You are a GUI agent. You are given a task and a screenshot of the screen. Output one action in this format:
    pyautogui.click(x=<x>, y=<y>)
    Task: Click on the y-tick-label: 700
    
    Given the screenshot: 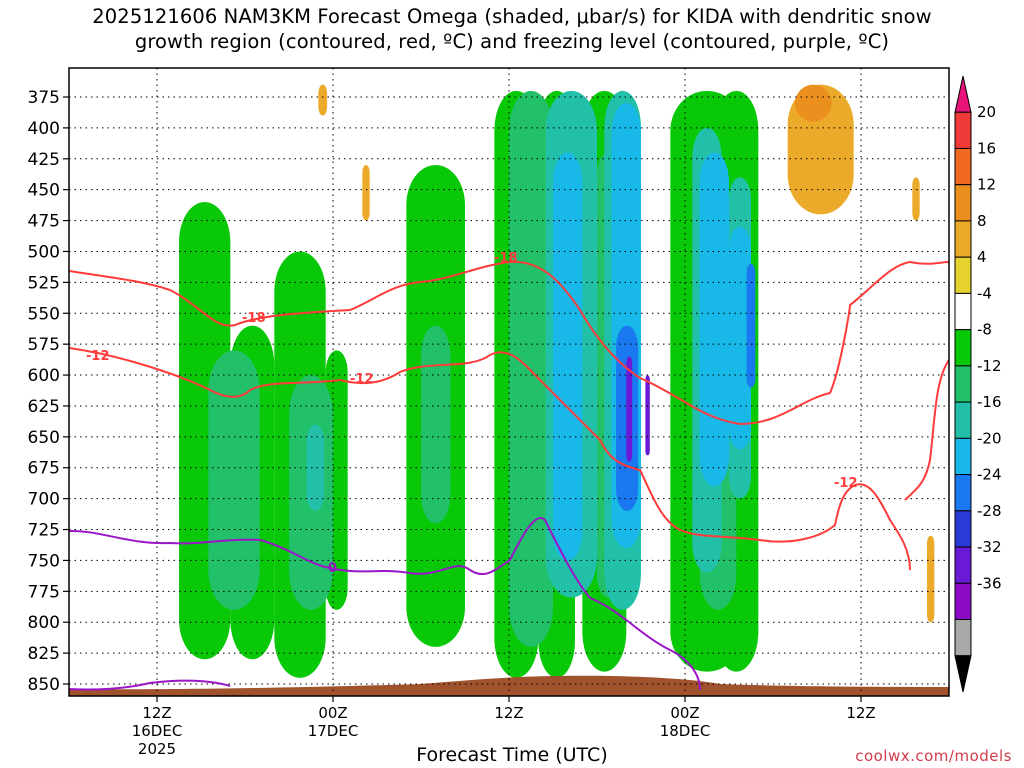 What is the action you would take?
    pyautogui.click(x=44, y=500)
    